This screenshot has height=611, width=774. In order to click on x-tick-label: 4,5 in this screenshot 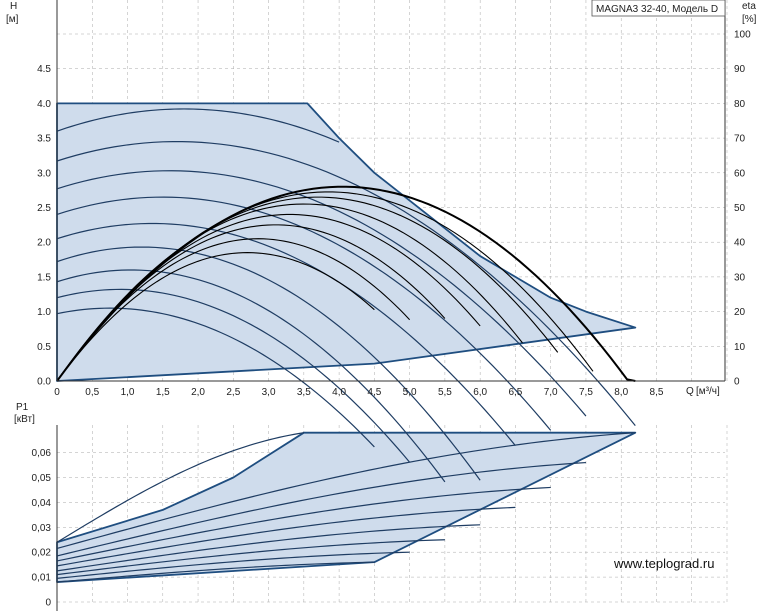, I will do `click(374, 392)`.